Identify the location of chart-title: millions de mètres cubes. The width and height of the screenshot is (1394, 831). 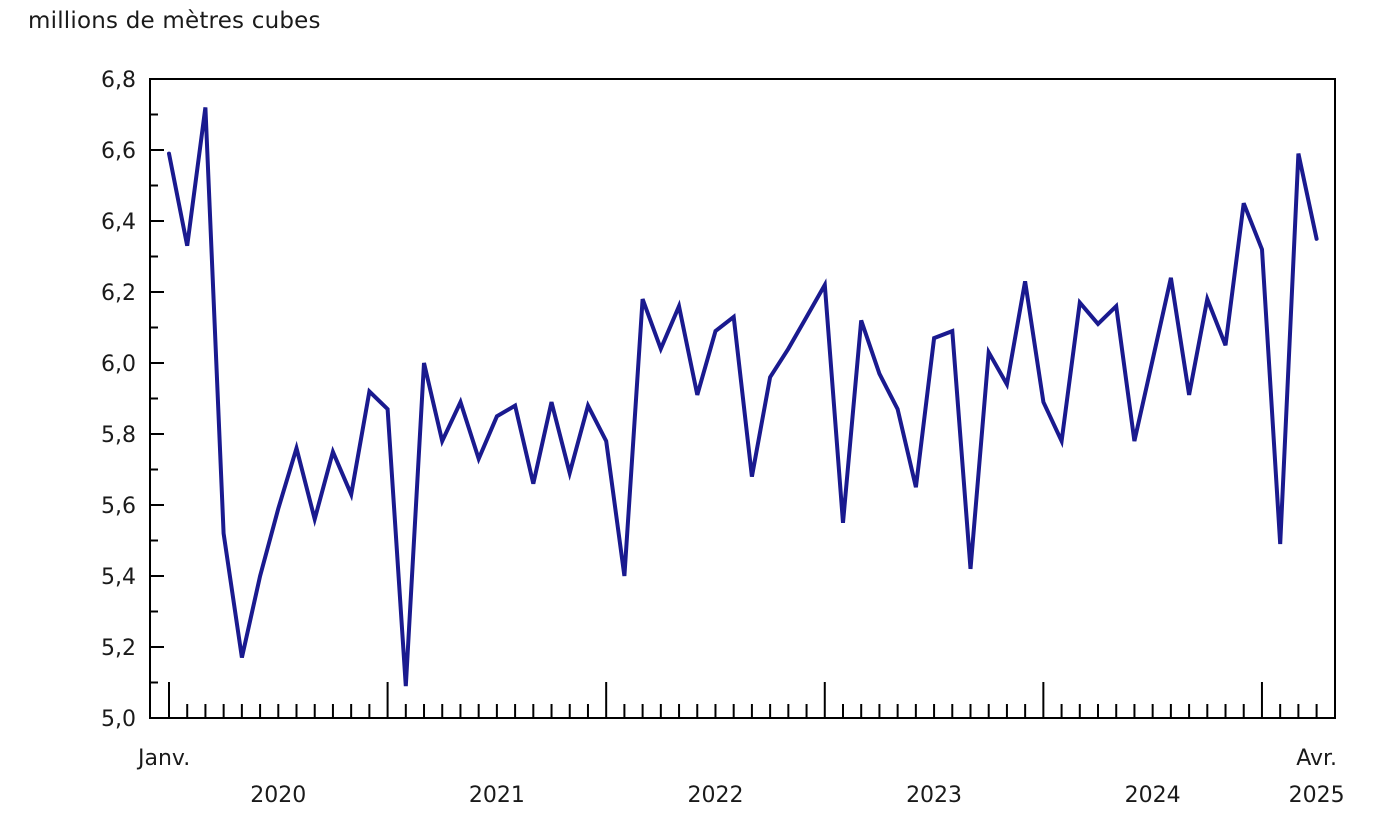
(174, 21).